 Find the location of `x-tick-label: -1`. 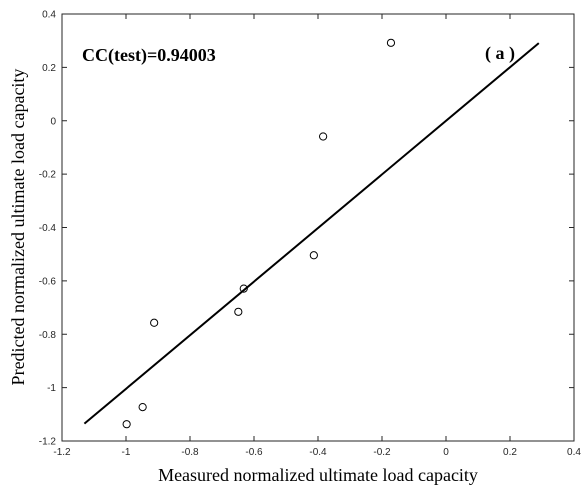

x-tick-label: -1 is located at coordinates (126, 452).